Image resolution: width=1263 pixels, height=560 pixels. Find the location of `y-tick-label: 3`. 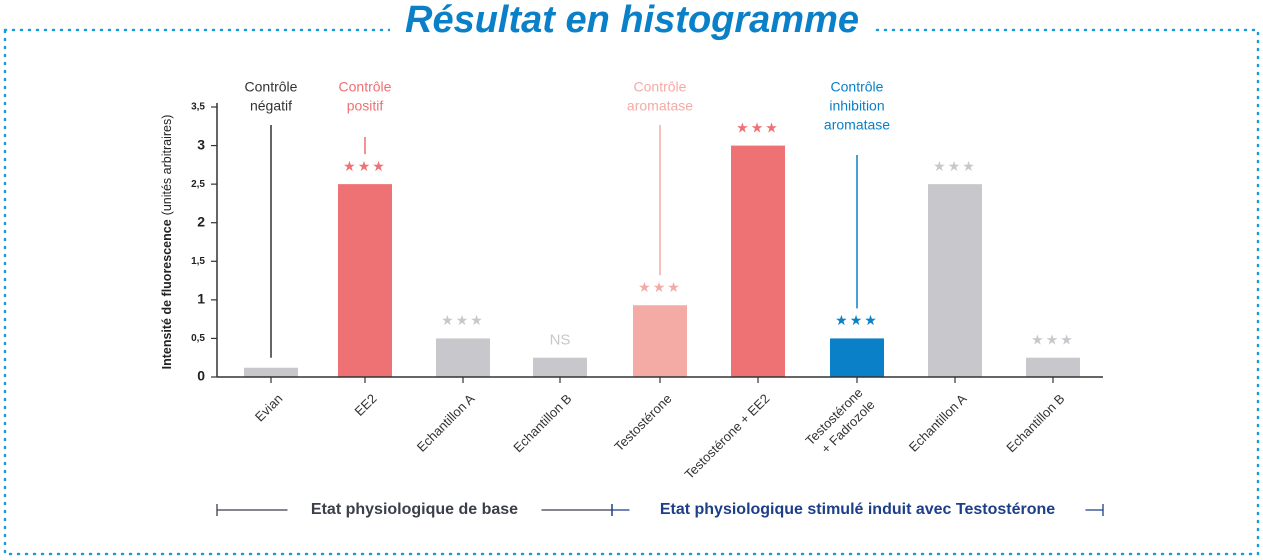

y-tick-label: 3 is located at coordinates (201, 144).